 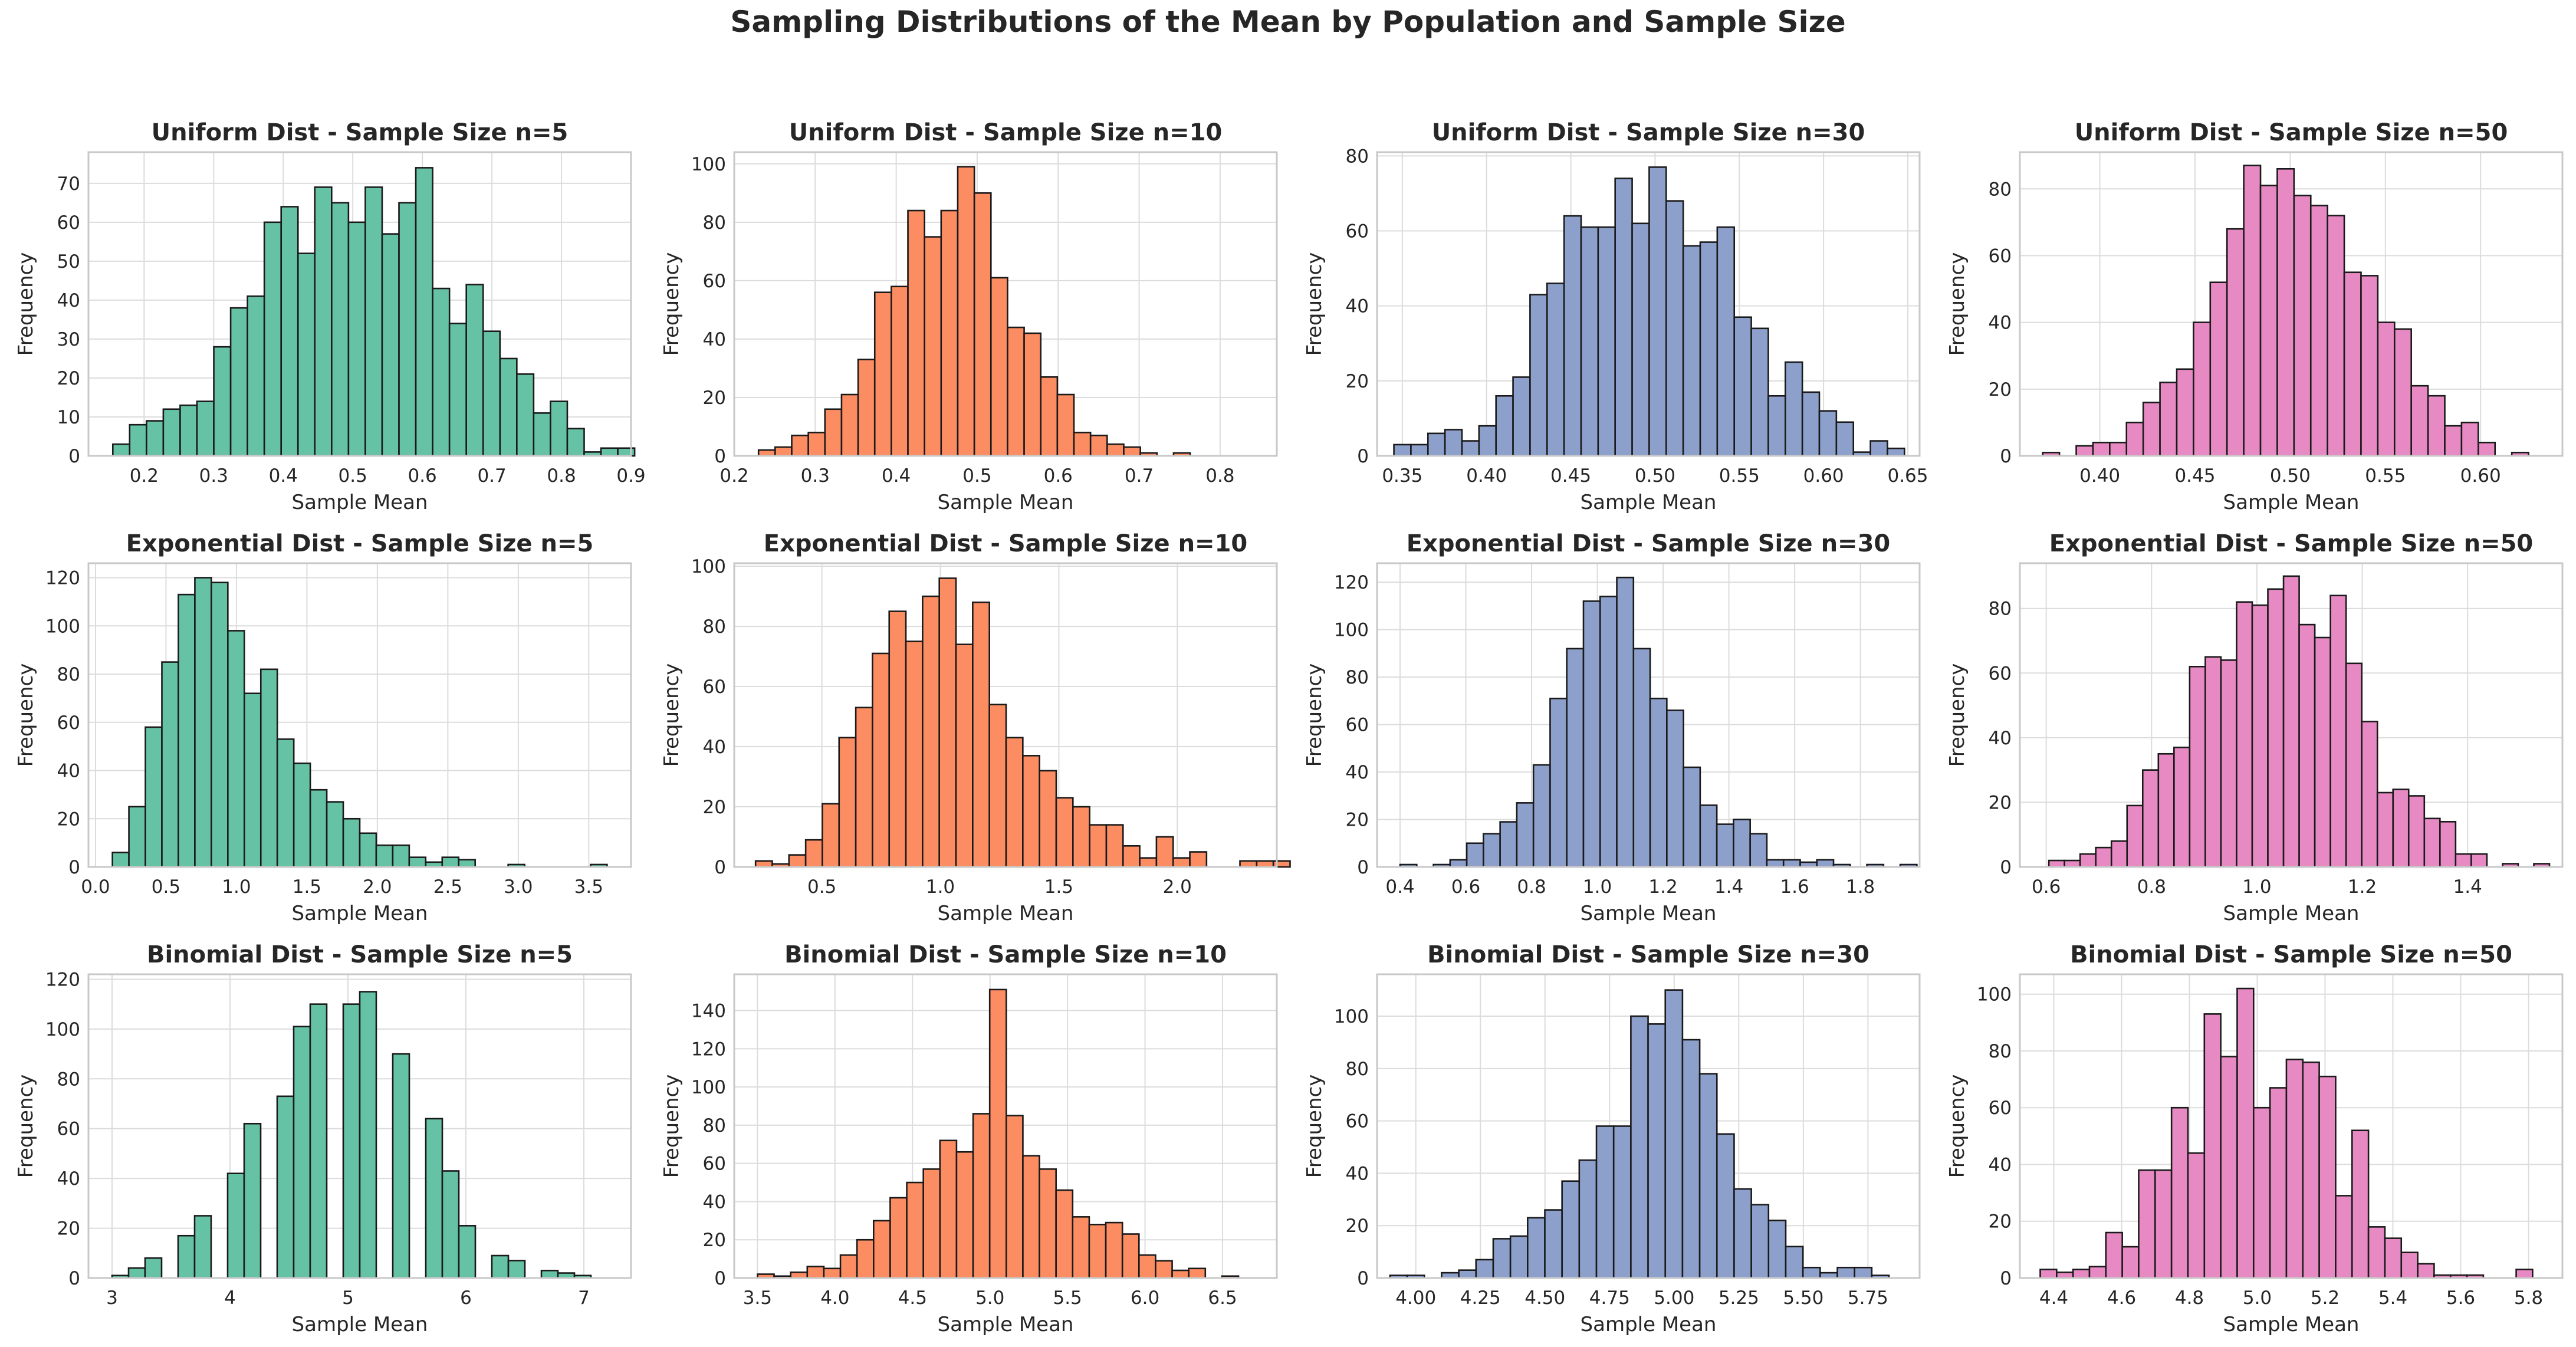 I want to click on y-tick-label: 120, so click(x=62, y=578).